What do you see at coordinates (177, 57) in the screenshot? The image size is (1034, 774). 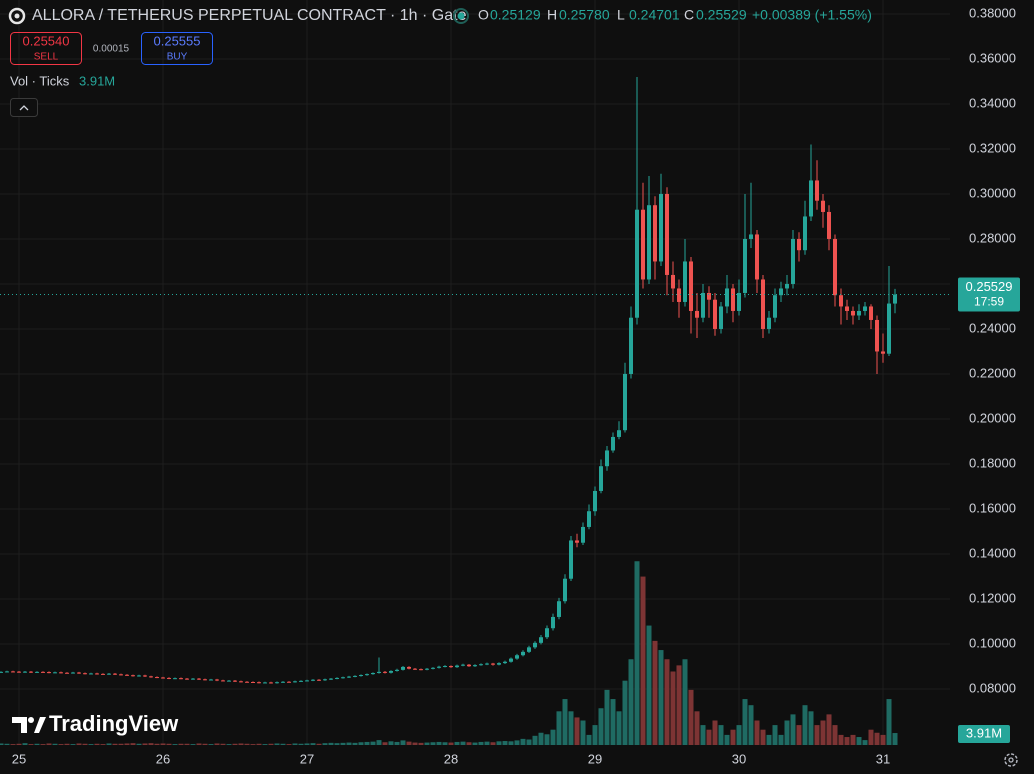 I see `buy-label: BUY` at bounding box center [177, 57].